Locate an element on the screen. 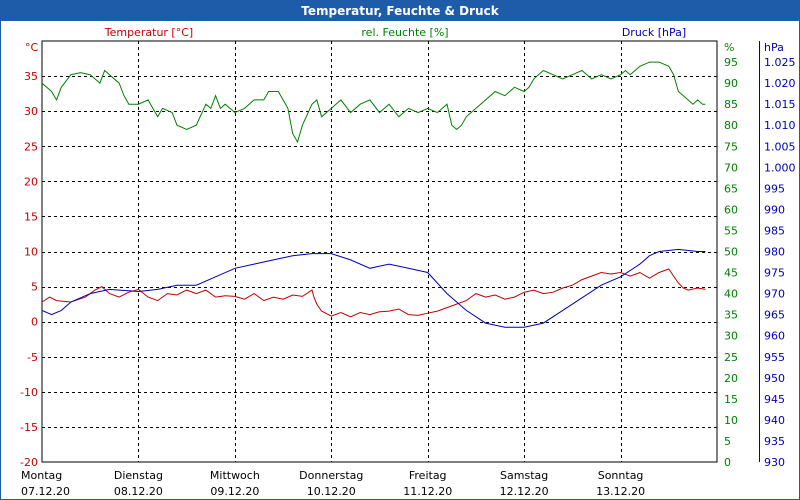 This screenshot has height=500, width=800. temperature-axis-title: Temperatur [°C] is located at coordinates (148, 32).